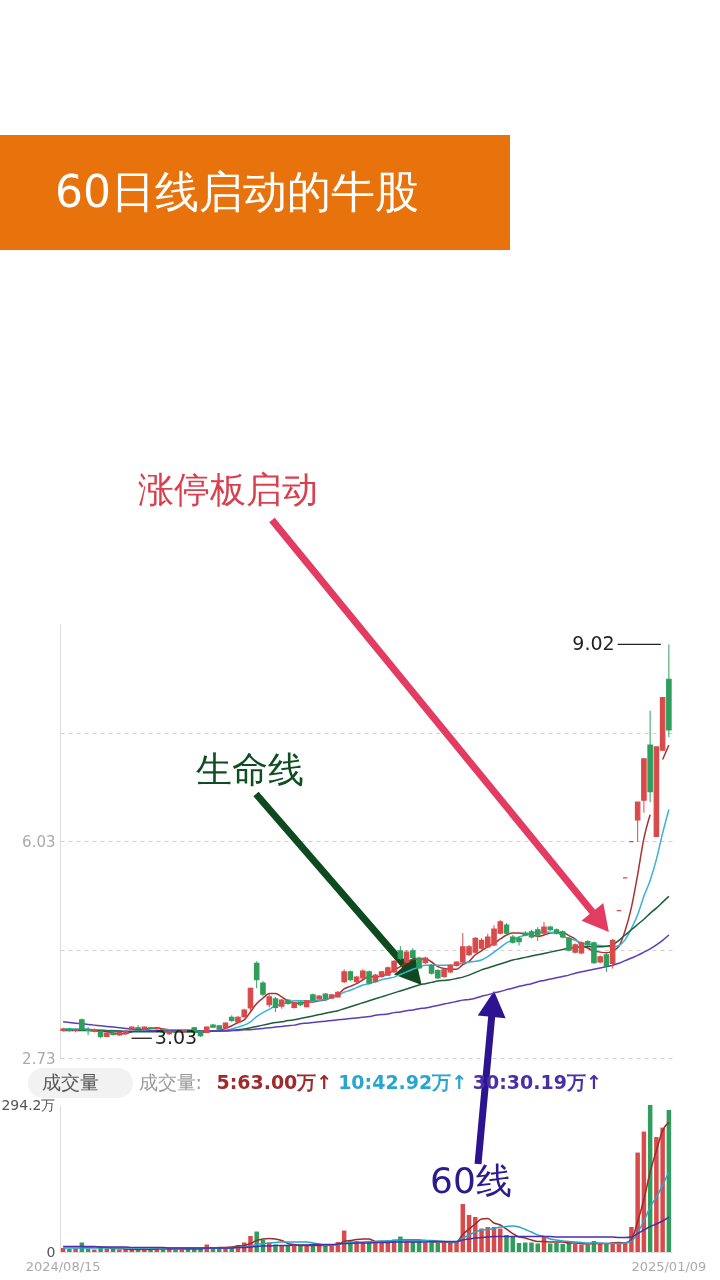  What do you see at coordinates (176, 1037) in the screenshot?
I see `annotation: 3.03` at bounding box center [176, 1037].